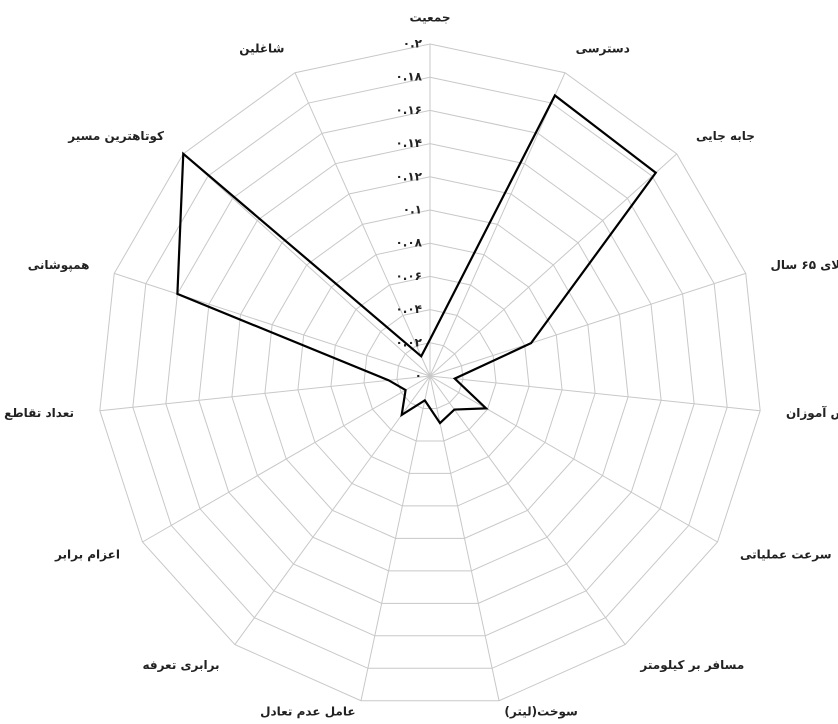  What do you see at coordinates (408, 243) in the screenshot?
I see `y-tick-label: ۰.۰۸` at bounding box center [408, 243].